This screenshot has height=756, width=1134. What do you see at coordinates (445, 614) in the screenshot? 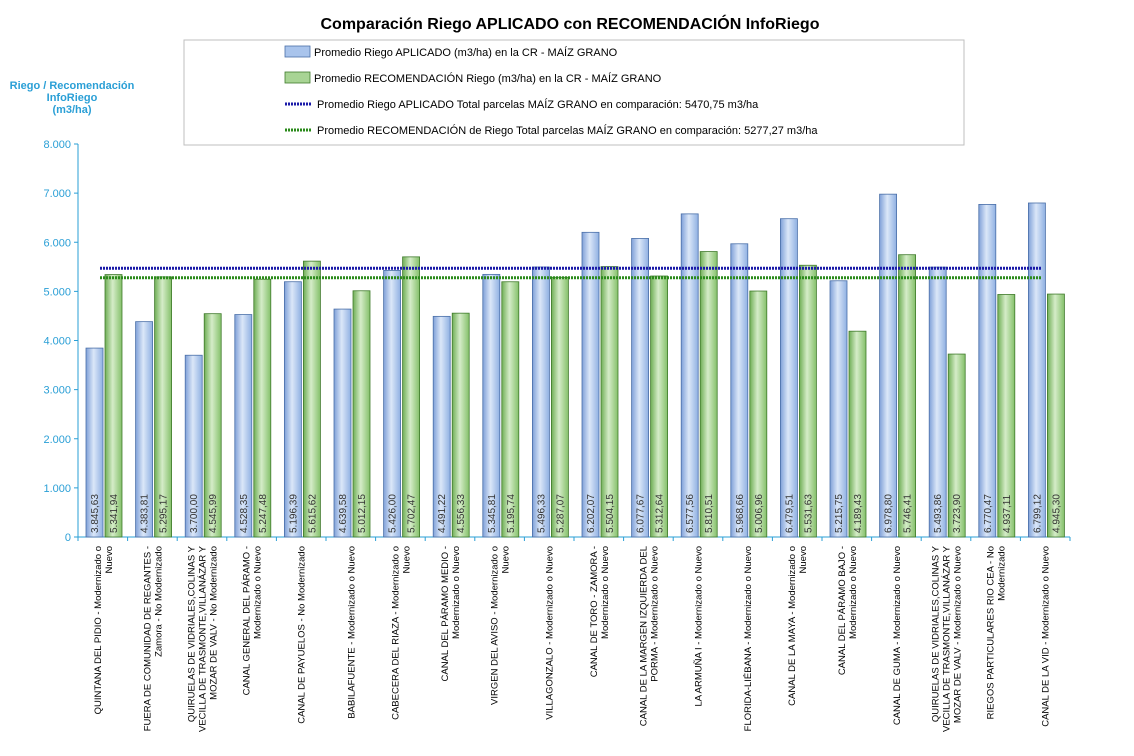
I see `category-label: CANAL DEL PÁRAMO MEDIO -` at bounding box center [445, 614].